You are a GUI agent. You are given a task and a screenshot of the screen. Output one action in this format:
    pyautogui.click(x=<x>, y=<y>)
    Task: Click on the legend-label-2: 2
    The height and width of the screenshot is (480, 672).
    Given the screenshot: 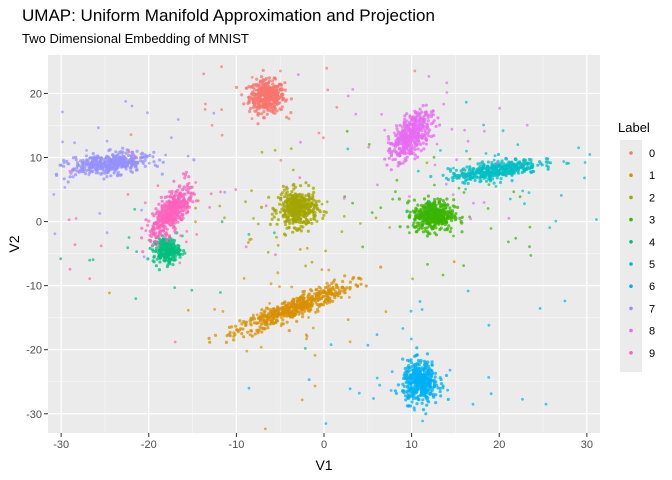 What is the action you would take?
    pyautogui.click(x=652, y=198)
    